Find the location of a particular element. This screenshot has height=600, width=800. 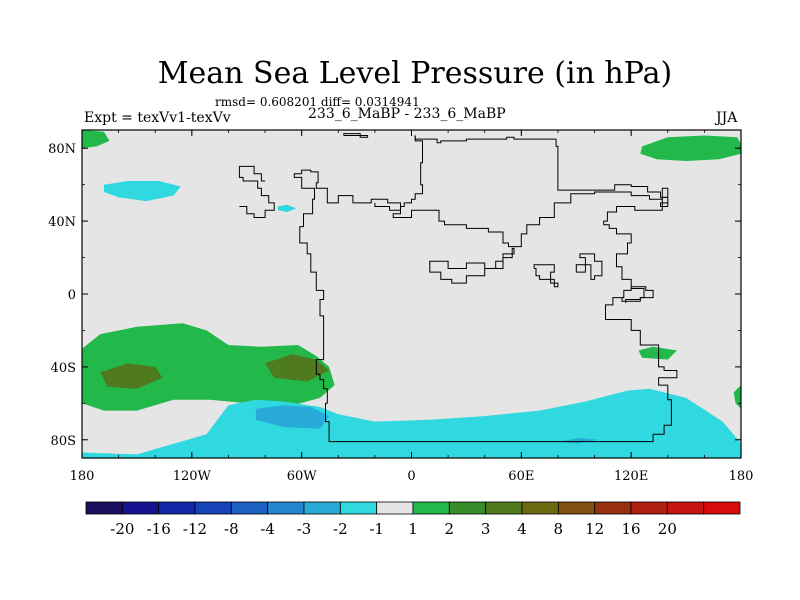

colorbar-label: 8 is located at coordinates (559, 529).